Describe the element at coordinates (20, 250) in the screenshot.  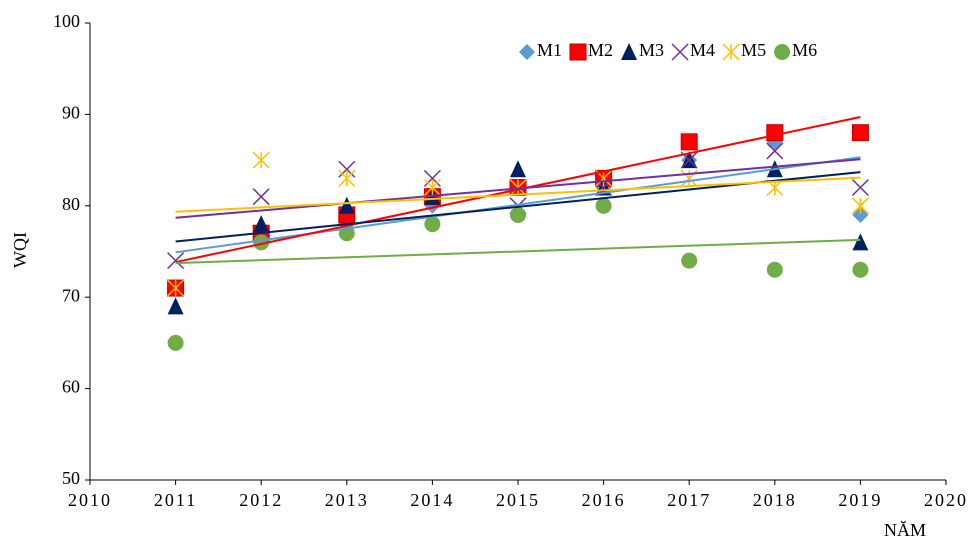
I see `y-axis-label: WQI` at that location.